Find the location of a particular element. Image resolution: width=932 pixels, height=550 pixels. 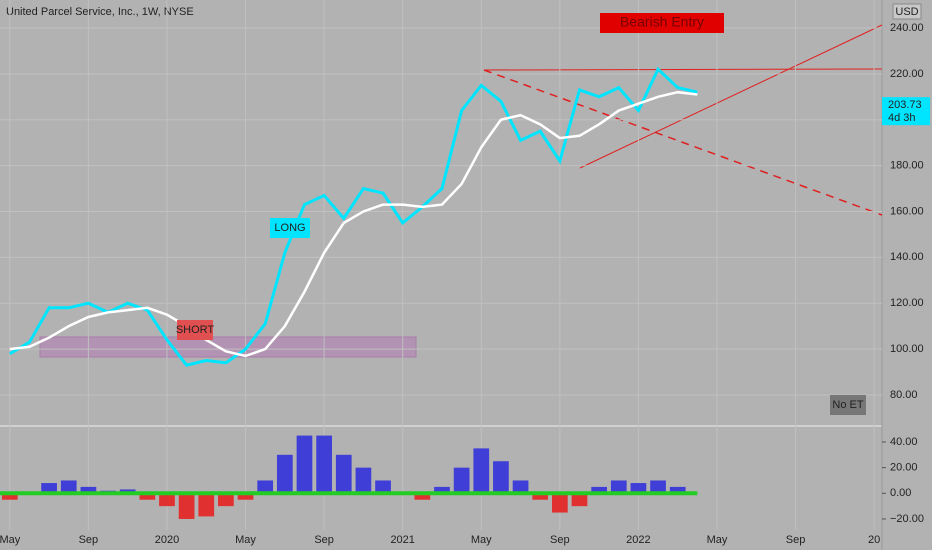

zone is located at coordinates (228, 347).